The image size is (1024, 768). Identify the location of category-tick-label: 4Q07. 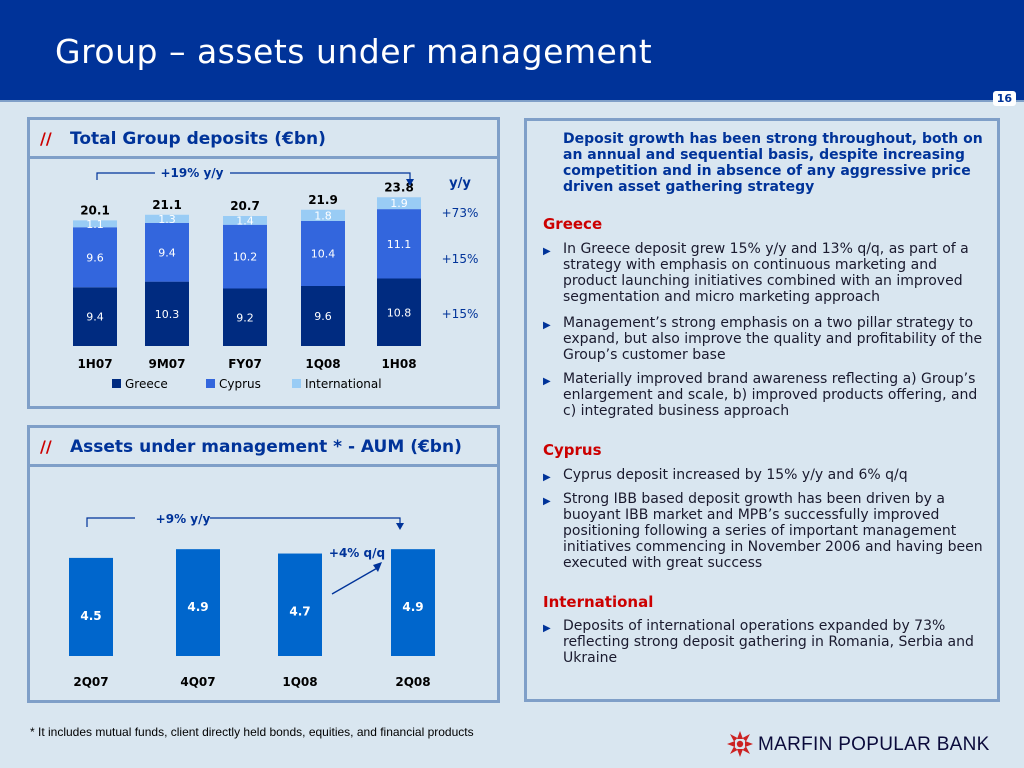
(197, 682).